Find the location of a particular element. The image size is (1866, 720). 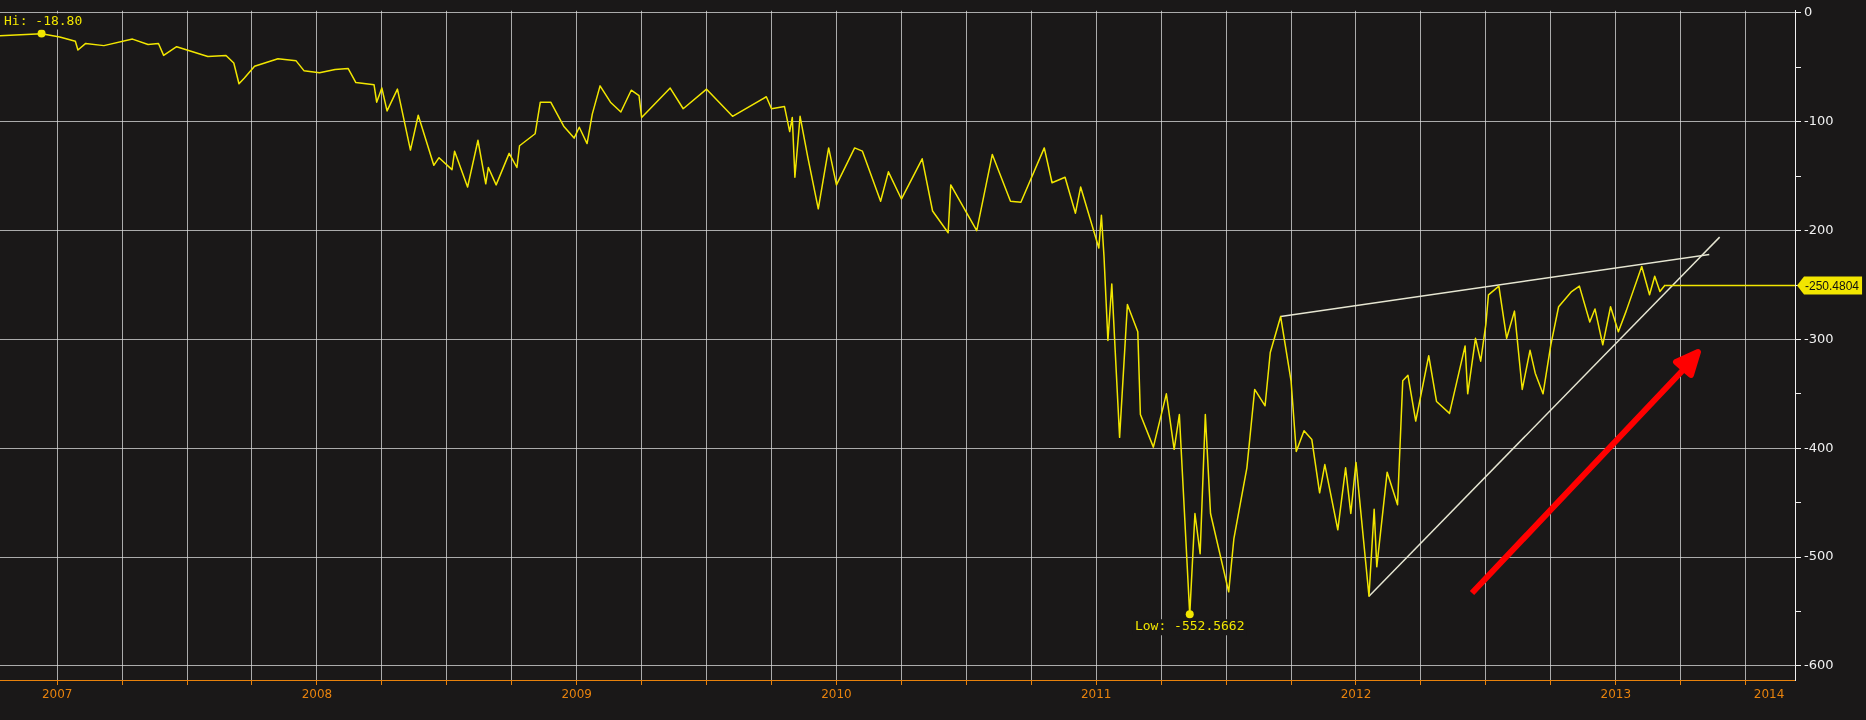

y-tick-label: -100 is located at coordinates (1819, 121).